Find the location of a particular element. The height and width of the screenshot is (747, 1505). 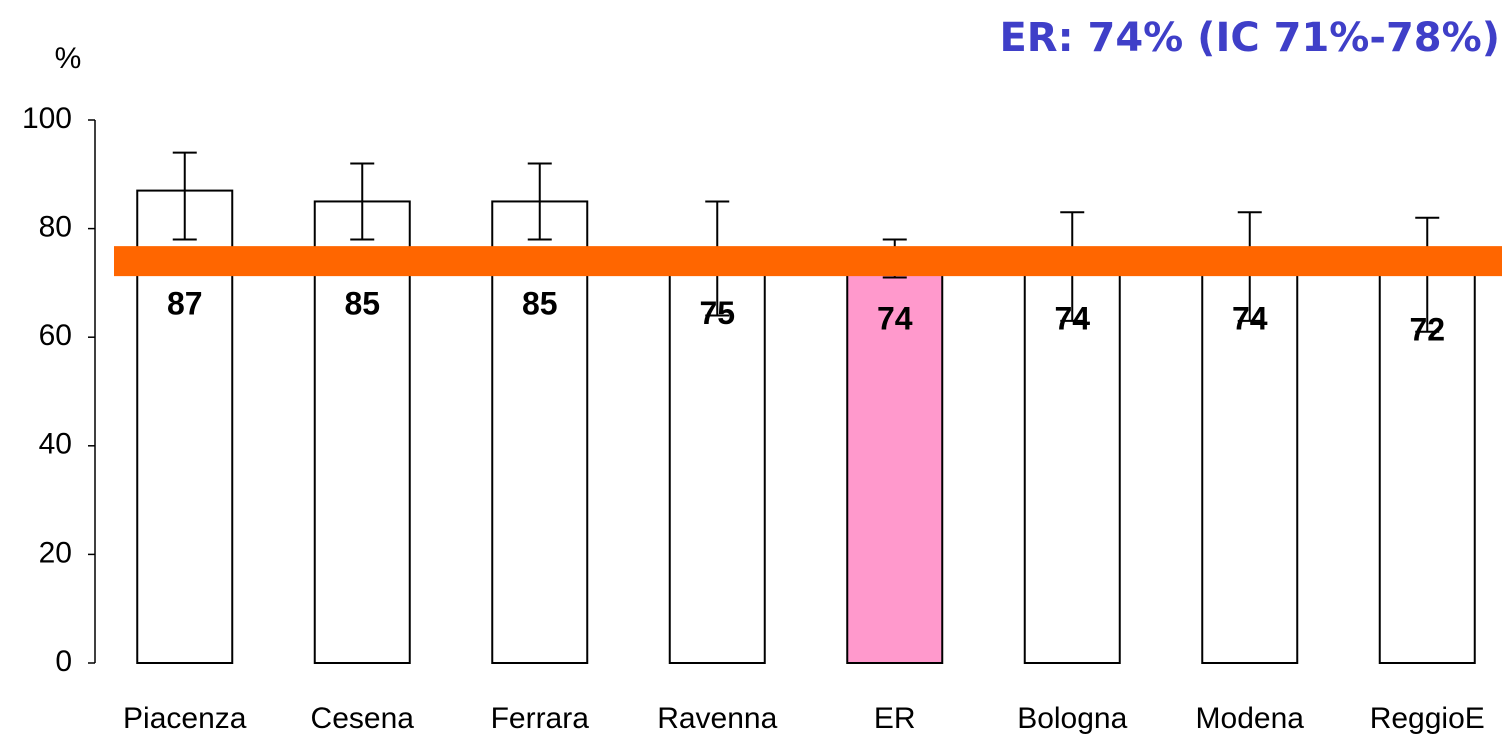

x-tick-label: Piacenza is located at coordinates (185, 718).